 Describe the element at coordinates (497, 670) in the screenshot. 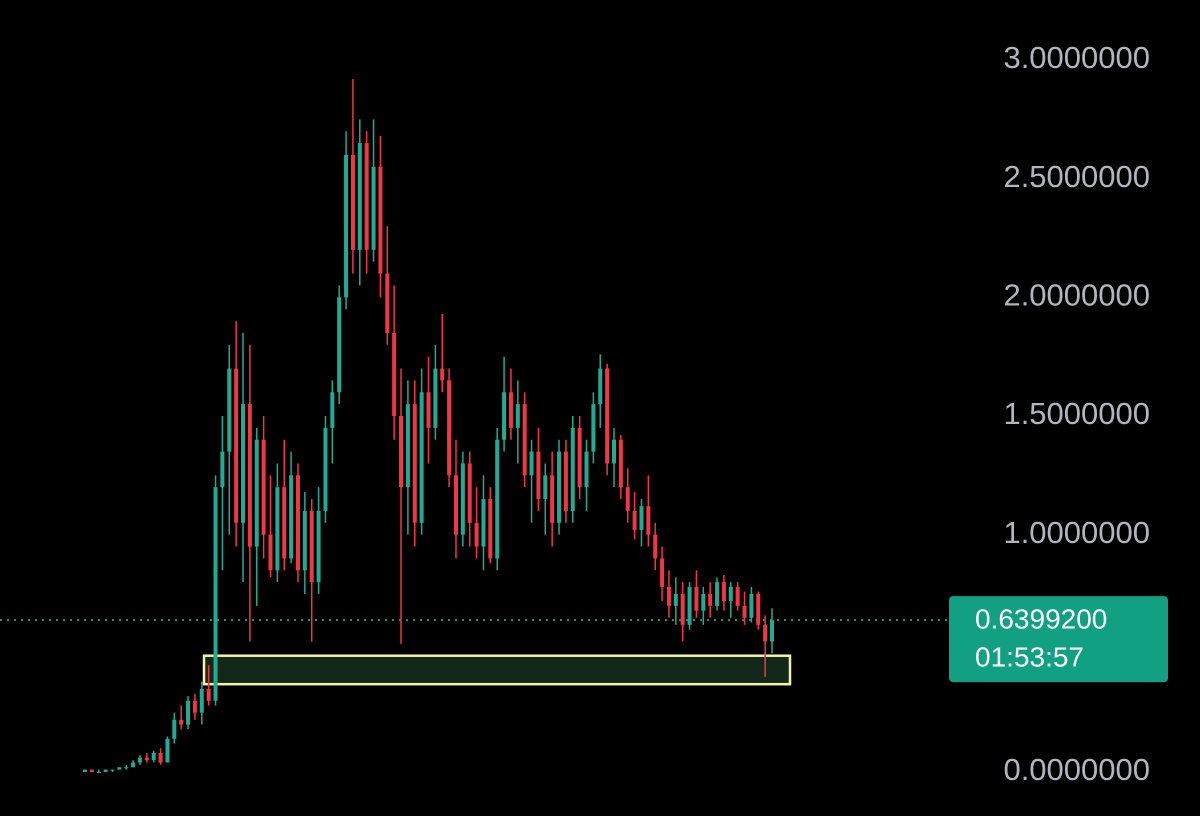

I see `support-zone` at that location.